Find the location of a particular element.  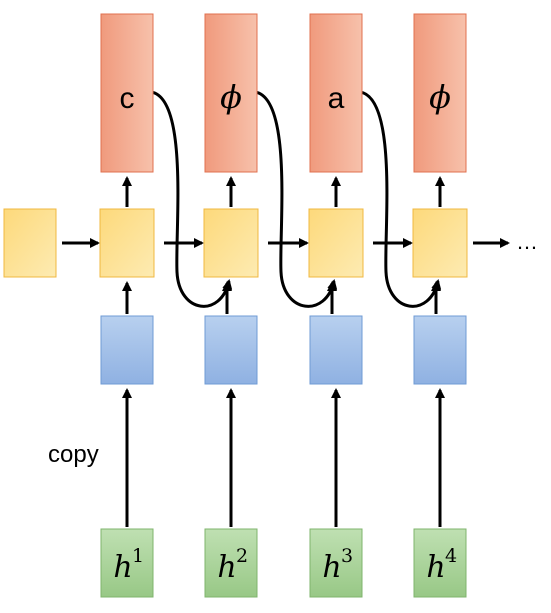

output-label-3: a is located at coordinates (336, 98).